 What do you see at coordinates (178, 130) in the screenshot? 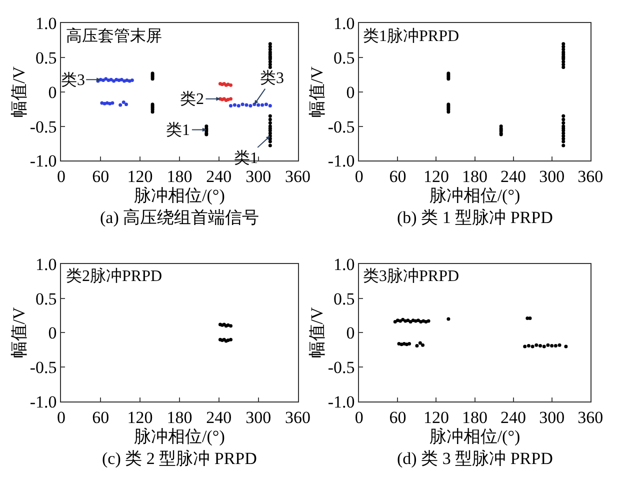
I see `annotation: 类1` at bounding box center [178, 130].